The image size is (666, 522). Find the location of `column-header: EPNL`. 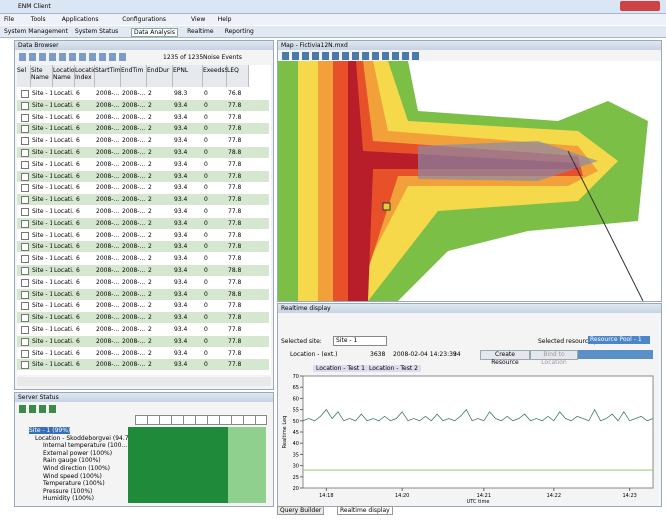

column-header: EPNL is located at coordinates (188, 76).